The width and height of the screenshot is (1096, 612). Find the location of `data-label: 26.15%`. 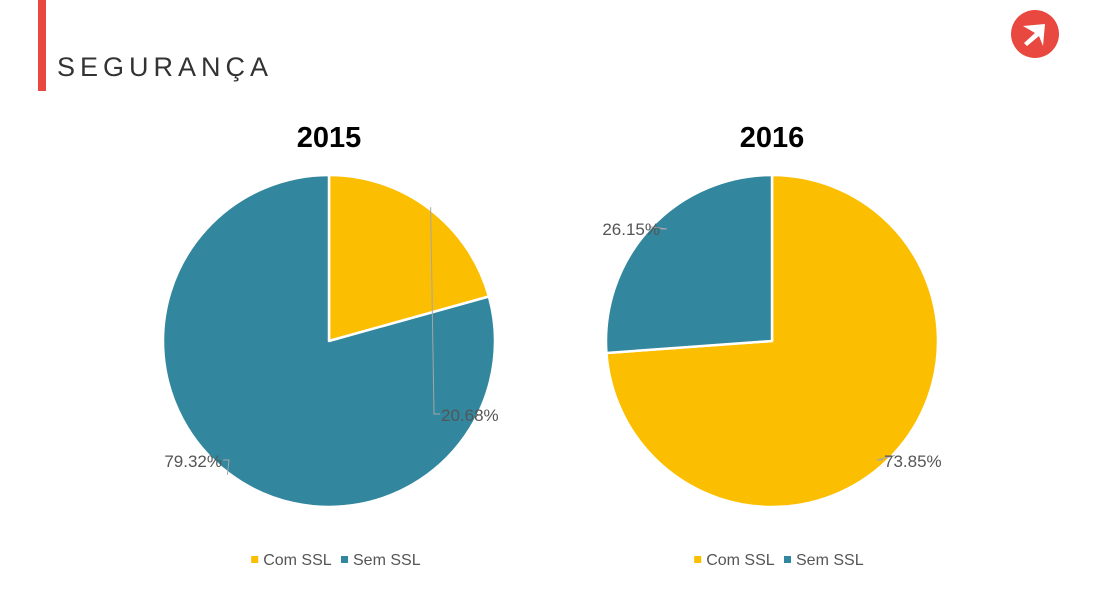

data-label: 26.15% is located at coordinates (631, 229).